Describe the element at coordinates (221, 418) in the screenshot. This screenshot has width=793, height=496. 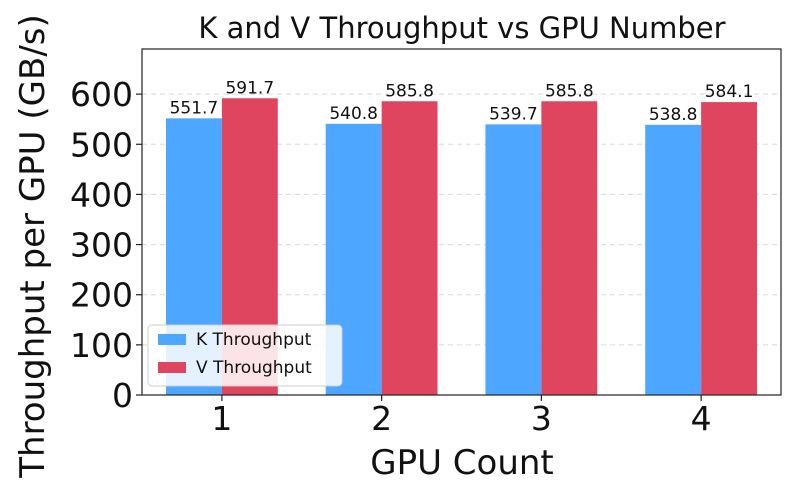
I see `x-tick-label: 1` at that location.